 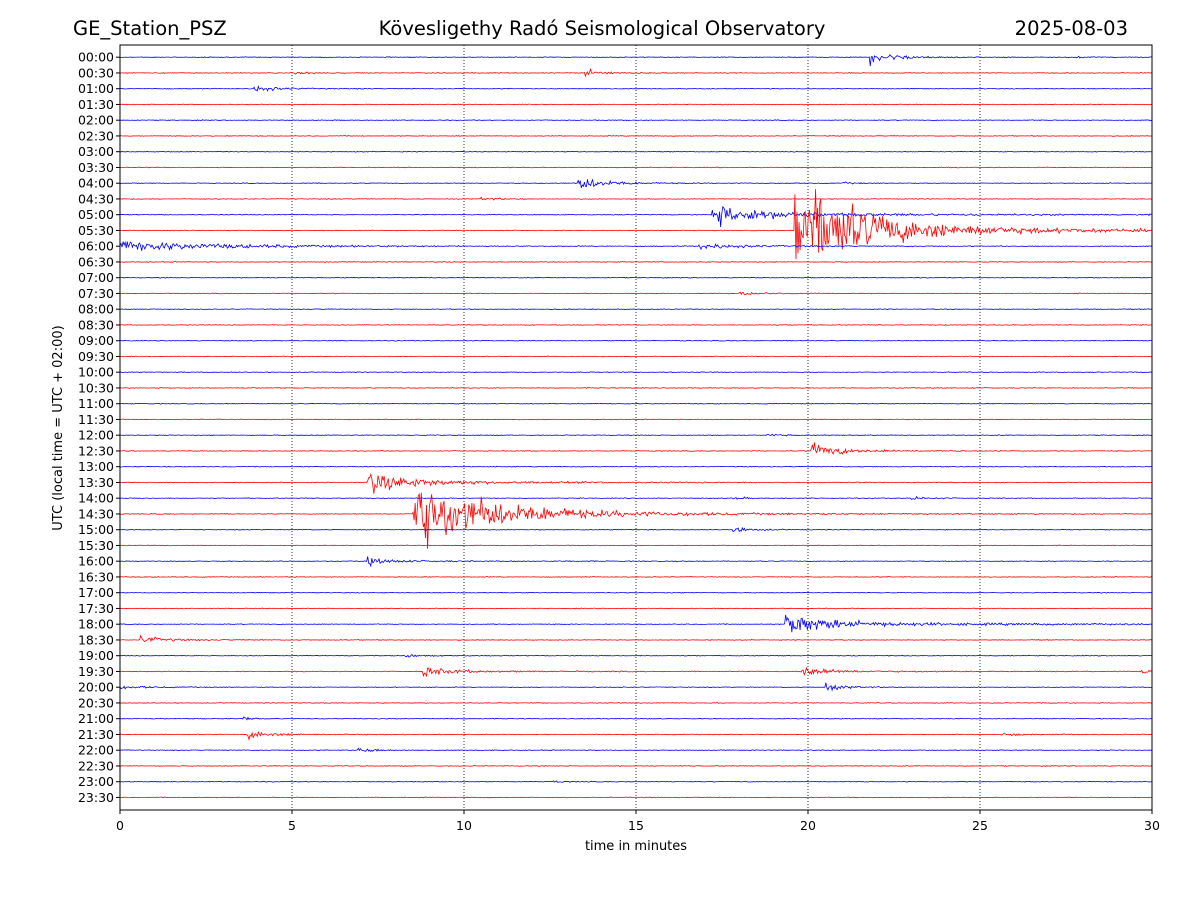 I want to click on y-tick-label: 21:30, so click(x=96, y=734).